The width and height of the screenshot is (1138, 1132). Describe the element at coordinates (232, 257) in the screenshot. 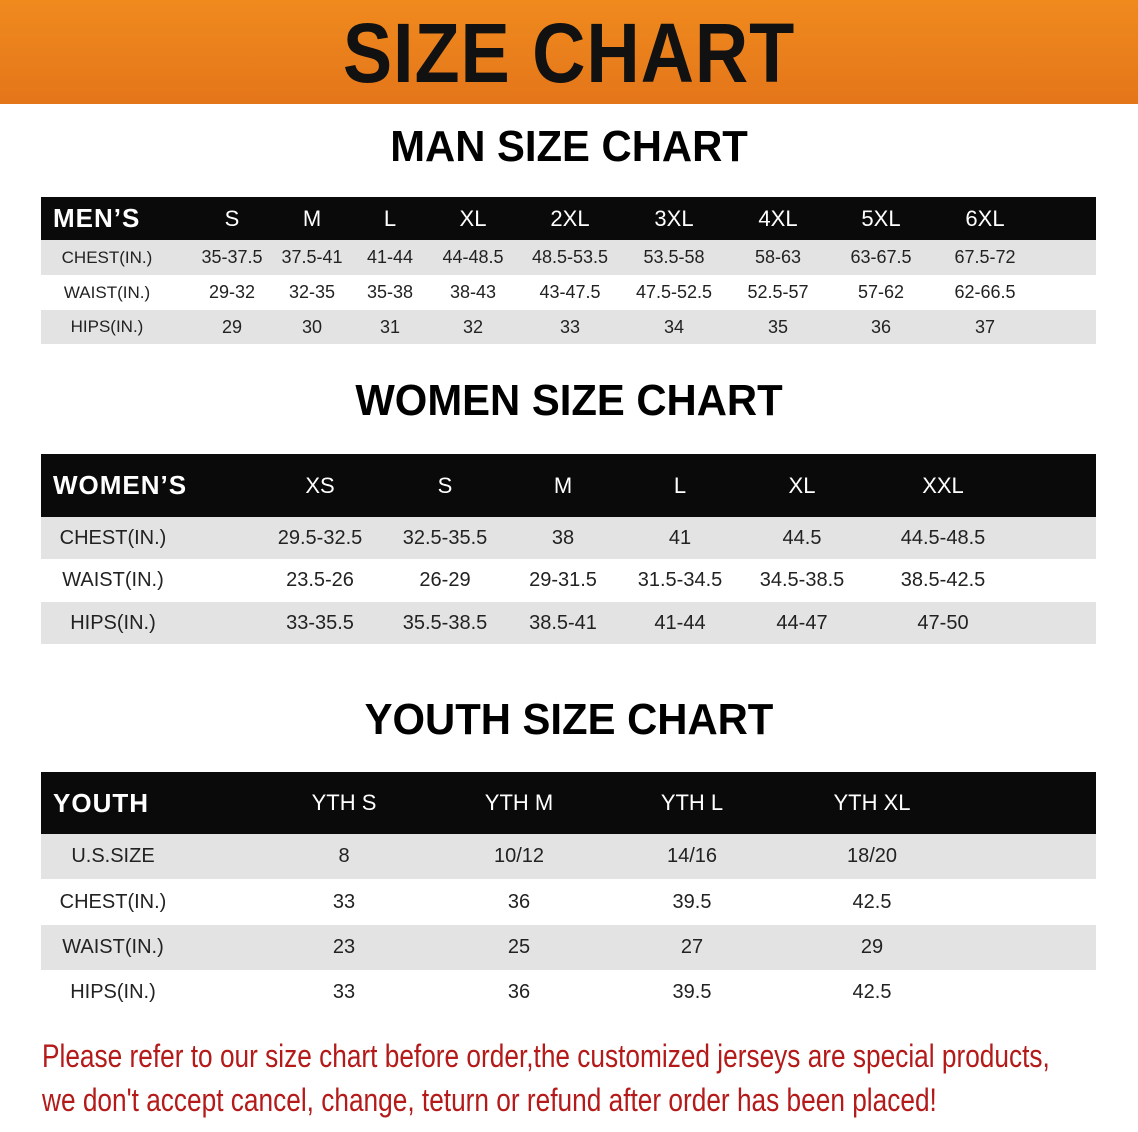

I see `table-cell: 35-37.5` at that location.